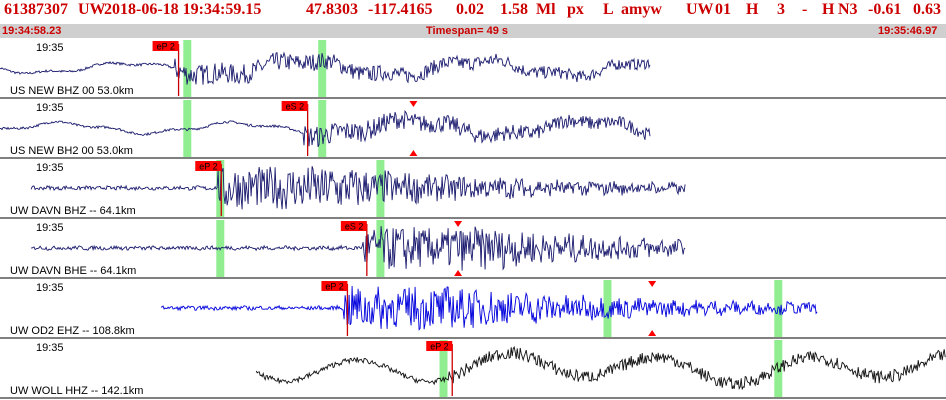 The height and width of the screenshot is (400, 946). What do you see at coordinates (467, 31) in the screenshot?
I see `timespan: Timespan= 49 s` at bounding box center [467, 31].